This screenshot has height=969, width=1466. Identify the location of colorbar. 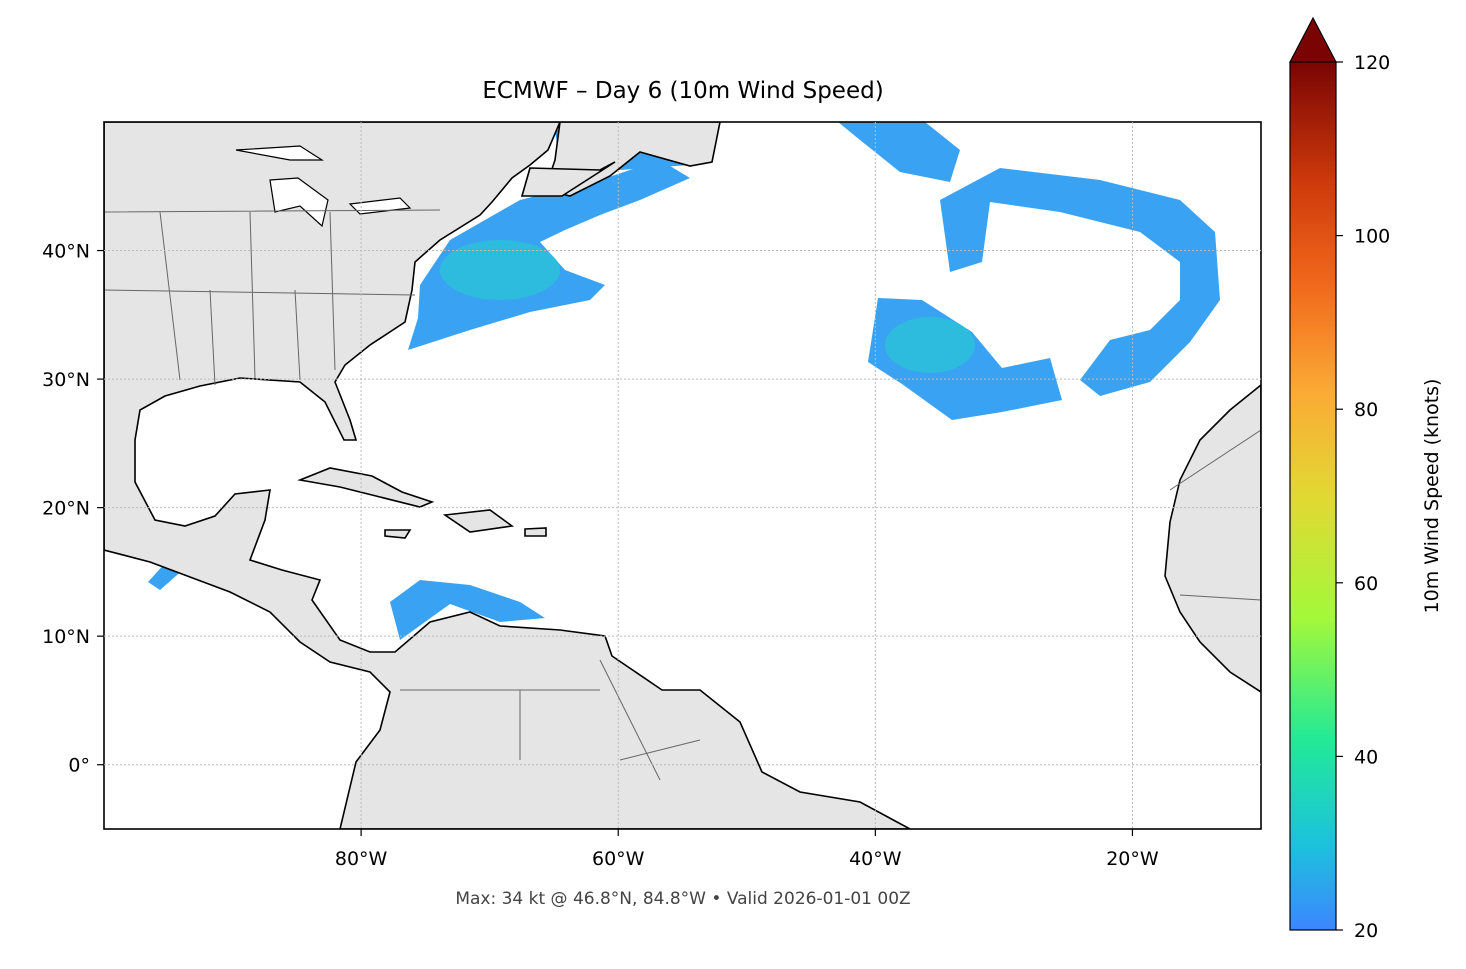
(1313, 473).